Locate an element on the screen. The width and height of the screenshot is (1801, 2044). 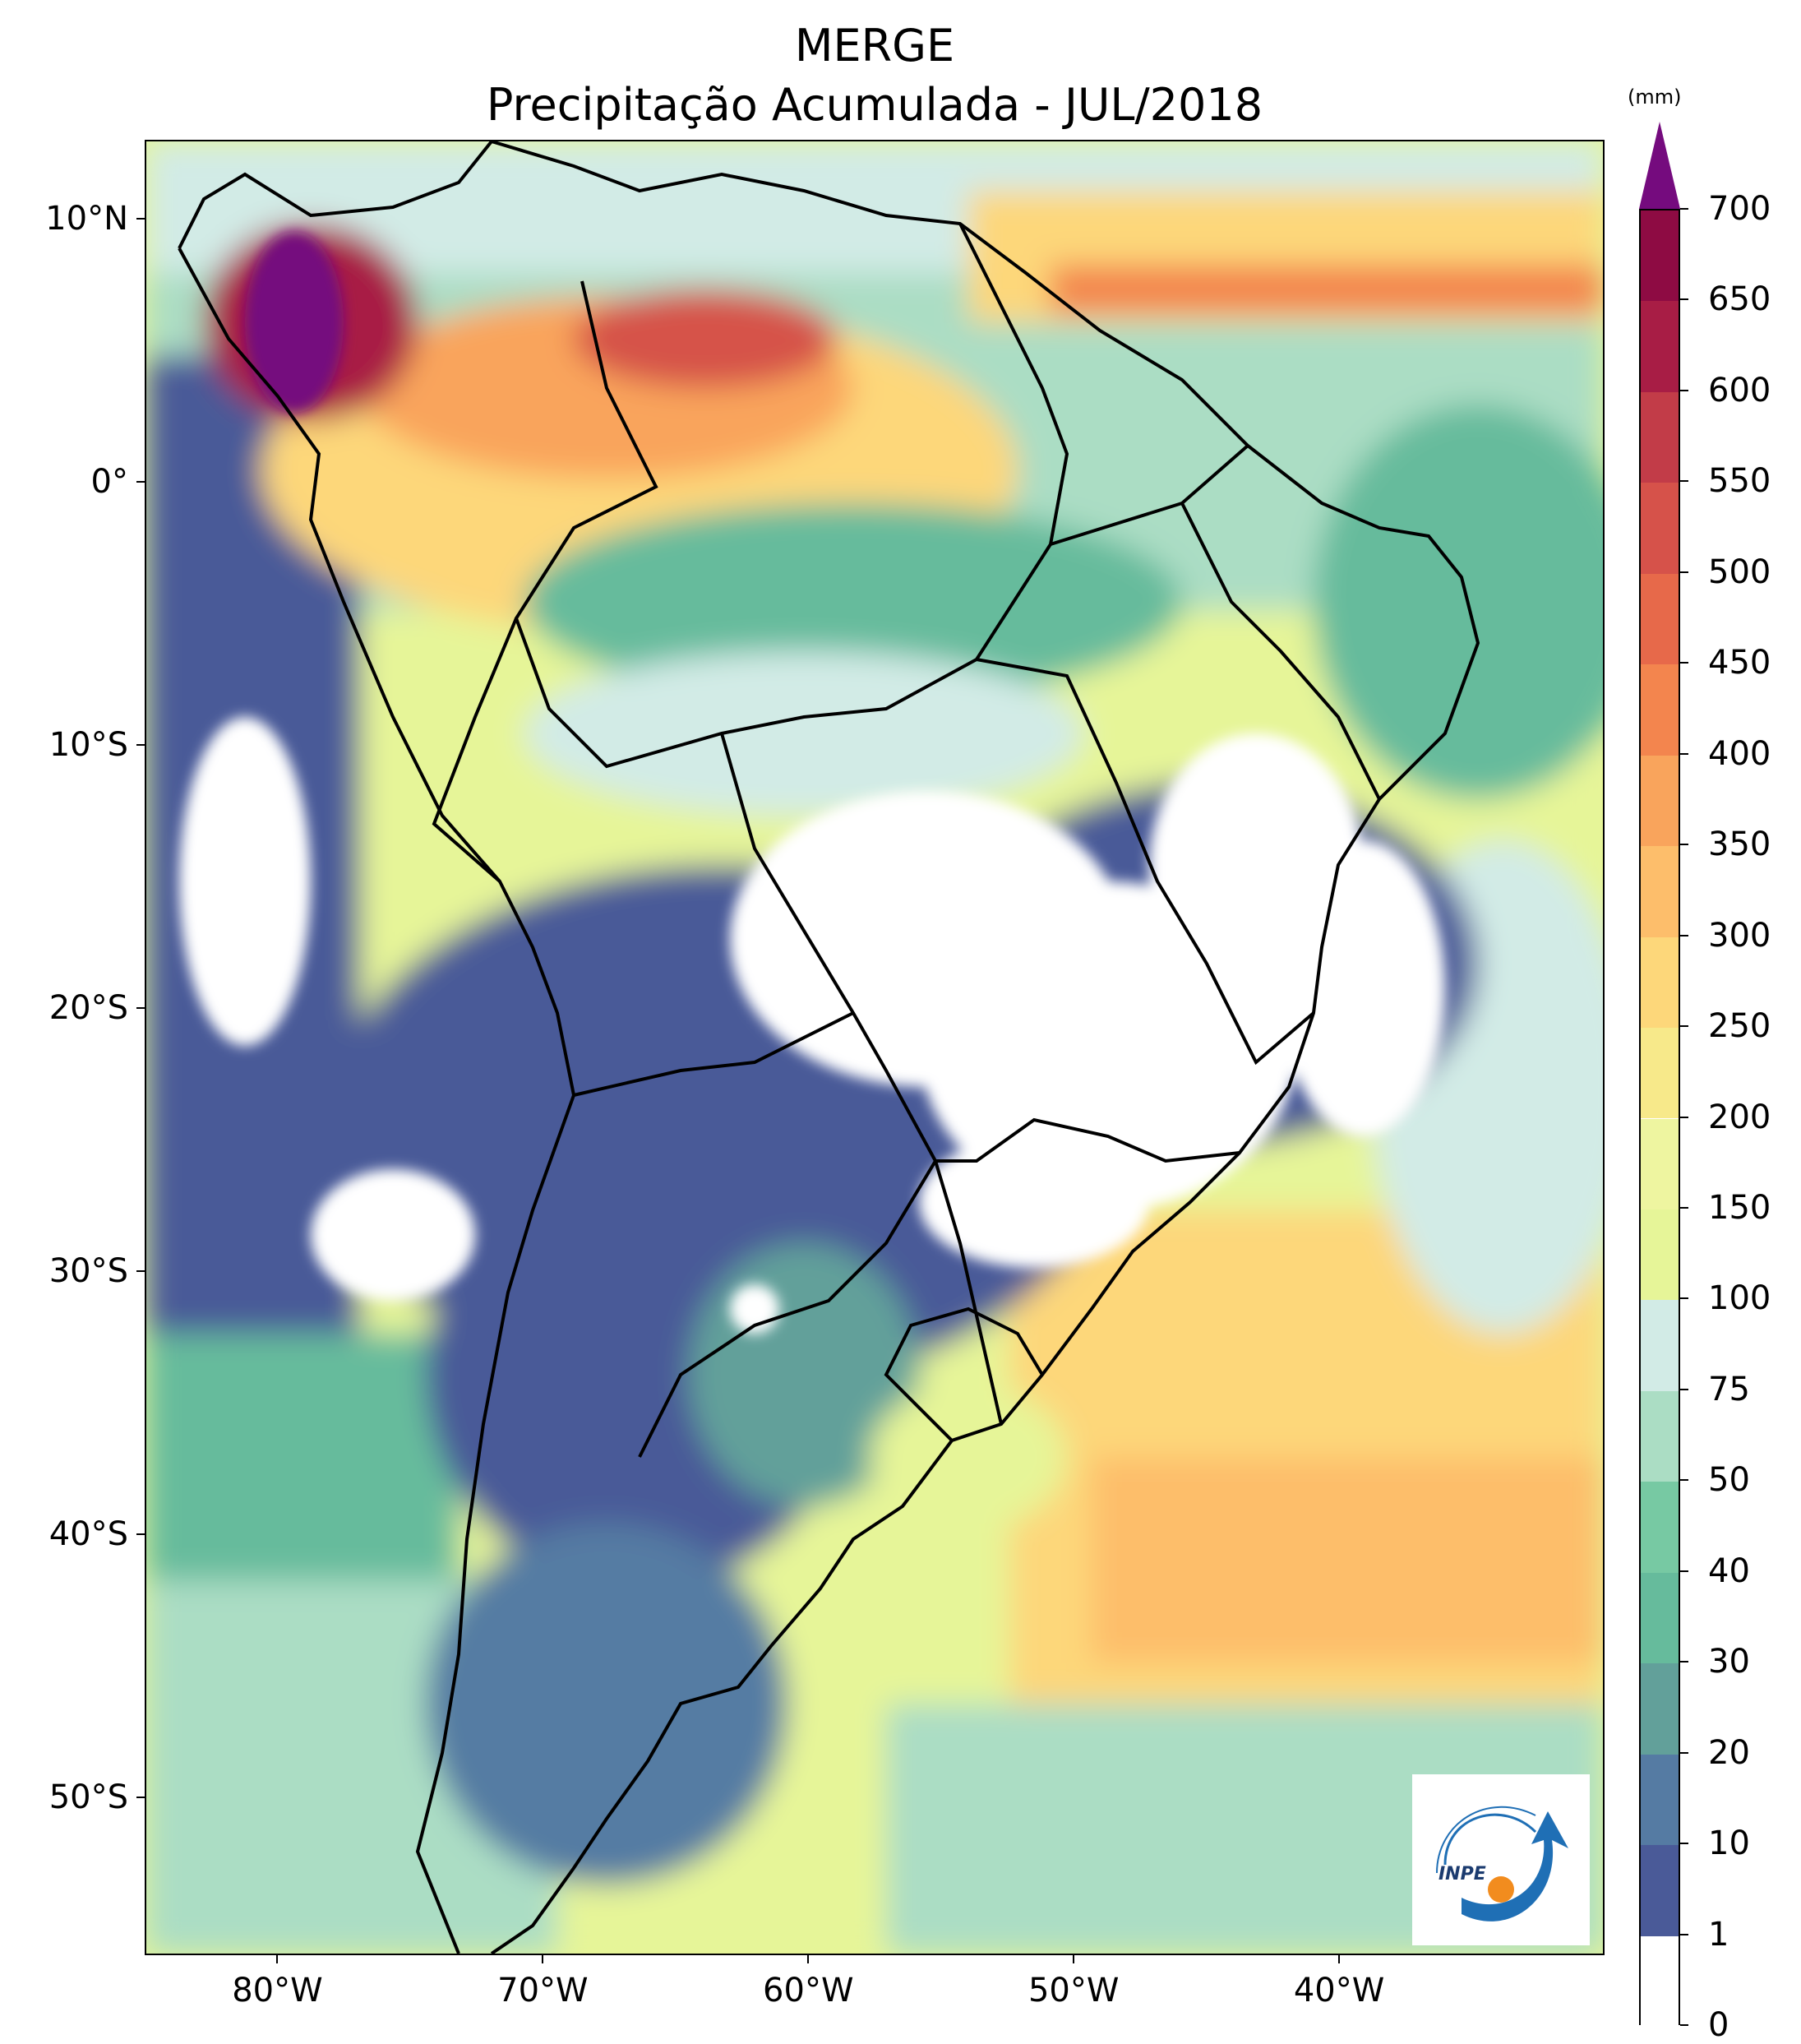
lon-tick-label: 80°W is located at coordinates (277, 1990).